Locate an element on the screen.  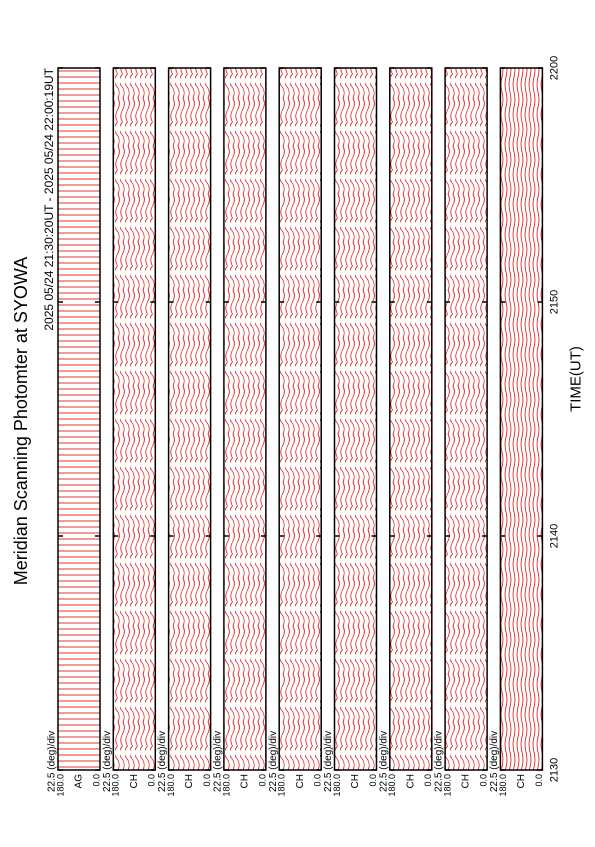
chart-title: Meridian Scanning Photomter at SYOWA is located at coordinates (21, 421).